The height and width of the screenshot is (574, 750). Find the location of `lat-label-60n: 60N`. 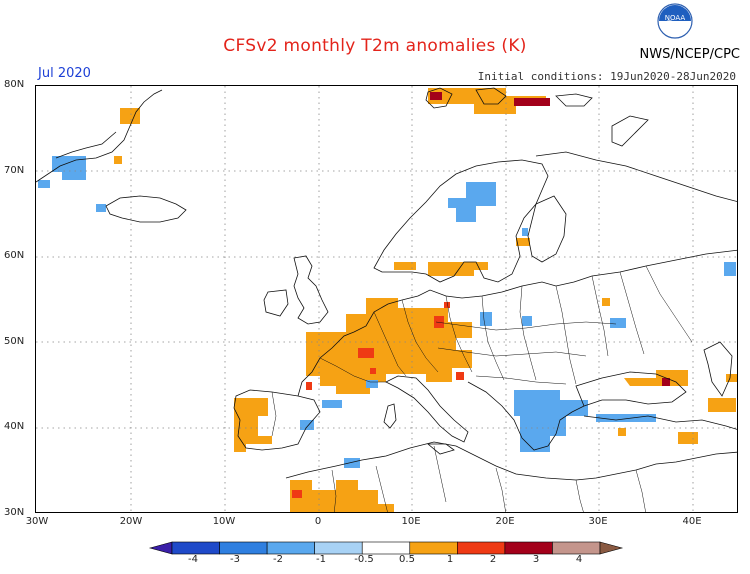

lat-label-60n: 60N is located at coordinates (14, 255).